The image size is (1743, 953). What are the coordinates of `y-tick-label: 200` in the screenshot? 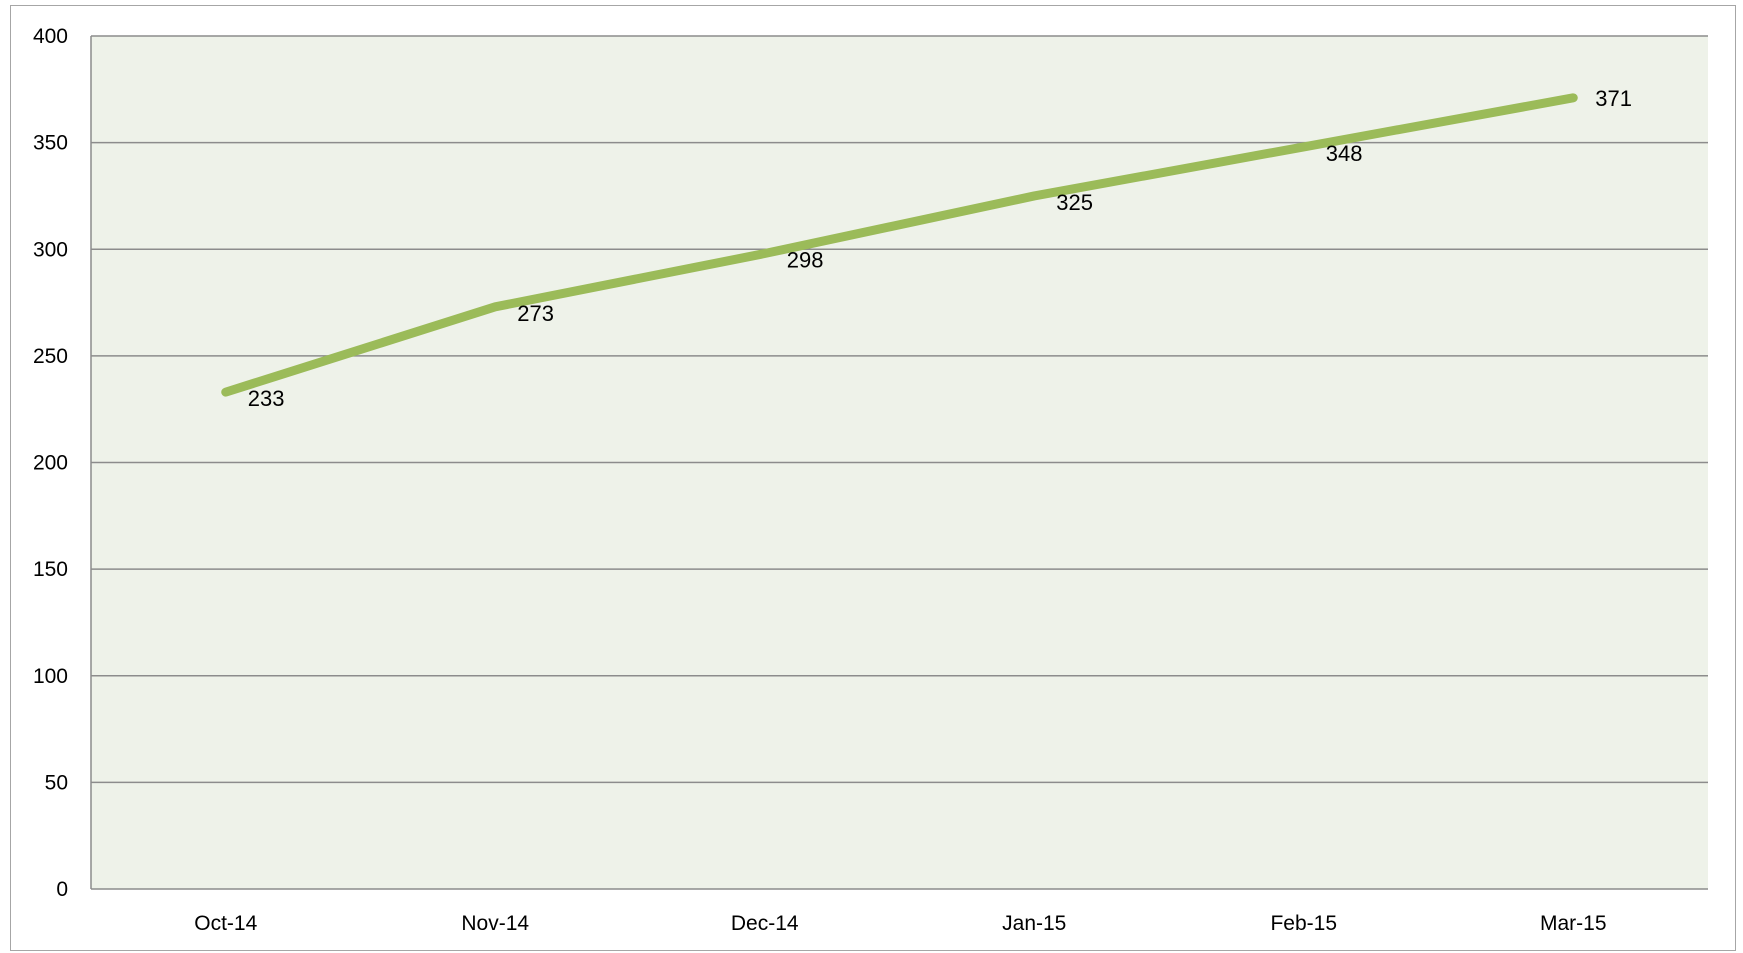 It's located at (50, 463).